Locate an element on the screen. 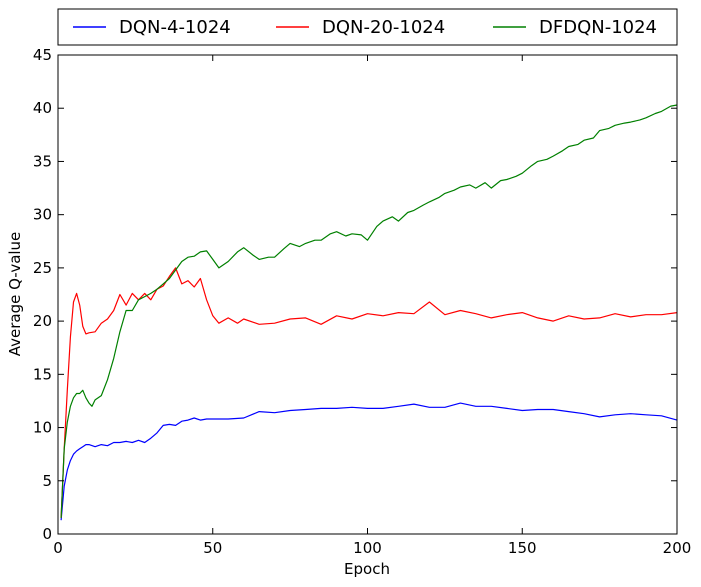 The width and height of the screenshot is (701, 587). y-tick-label-9: 45 is located at coordinates (42, 55).